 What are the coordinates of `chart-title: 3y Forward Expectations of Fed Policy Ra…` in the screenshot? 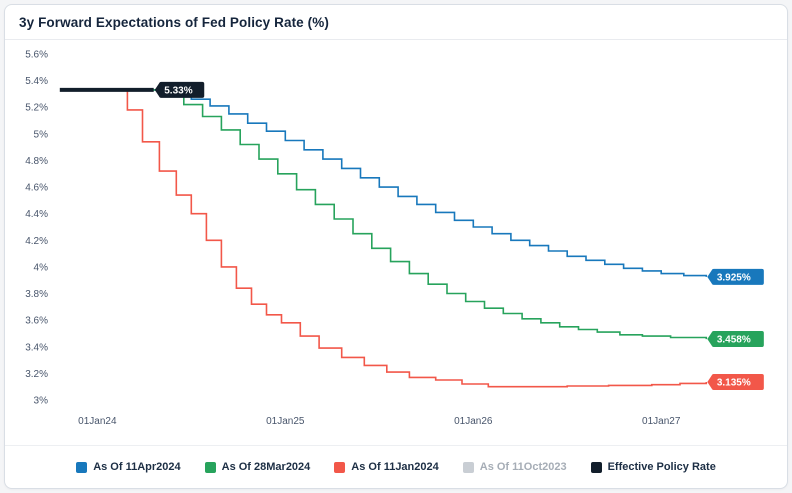 It's located at (174, 22).